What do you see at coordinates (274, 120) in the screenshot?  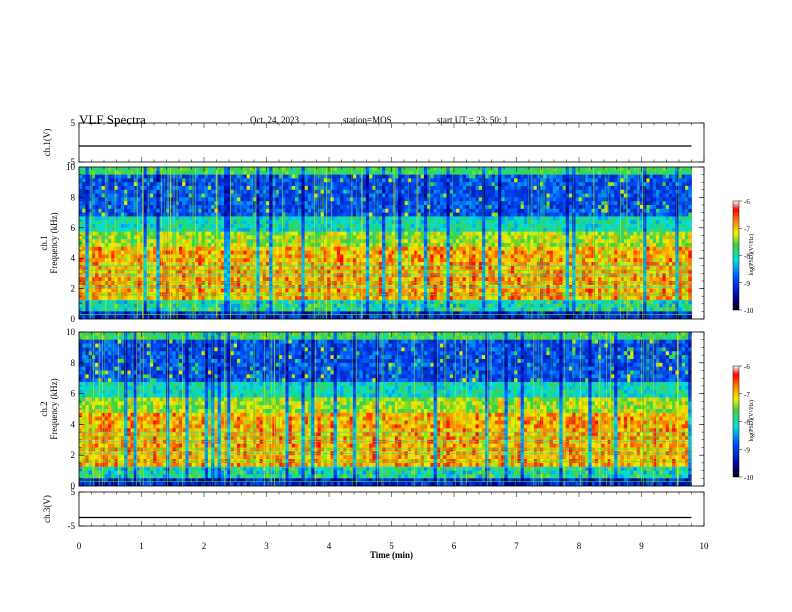 I see `date-label: Oct. 24, 2023` at bounding box center [274, 120].